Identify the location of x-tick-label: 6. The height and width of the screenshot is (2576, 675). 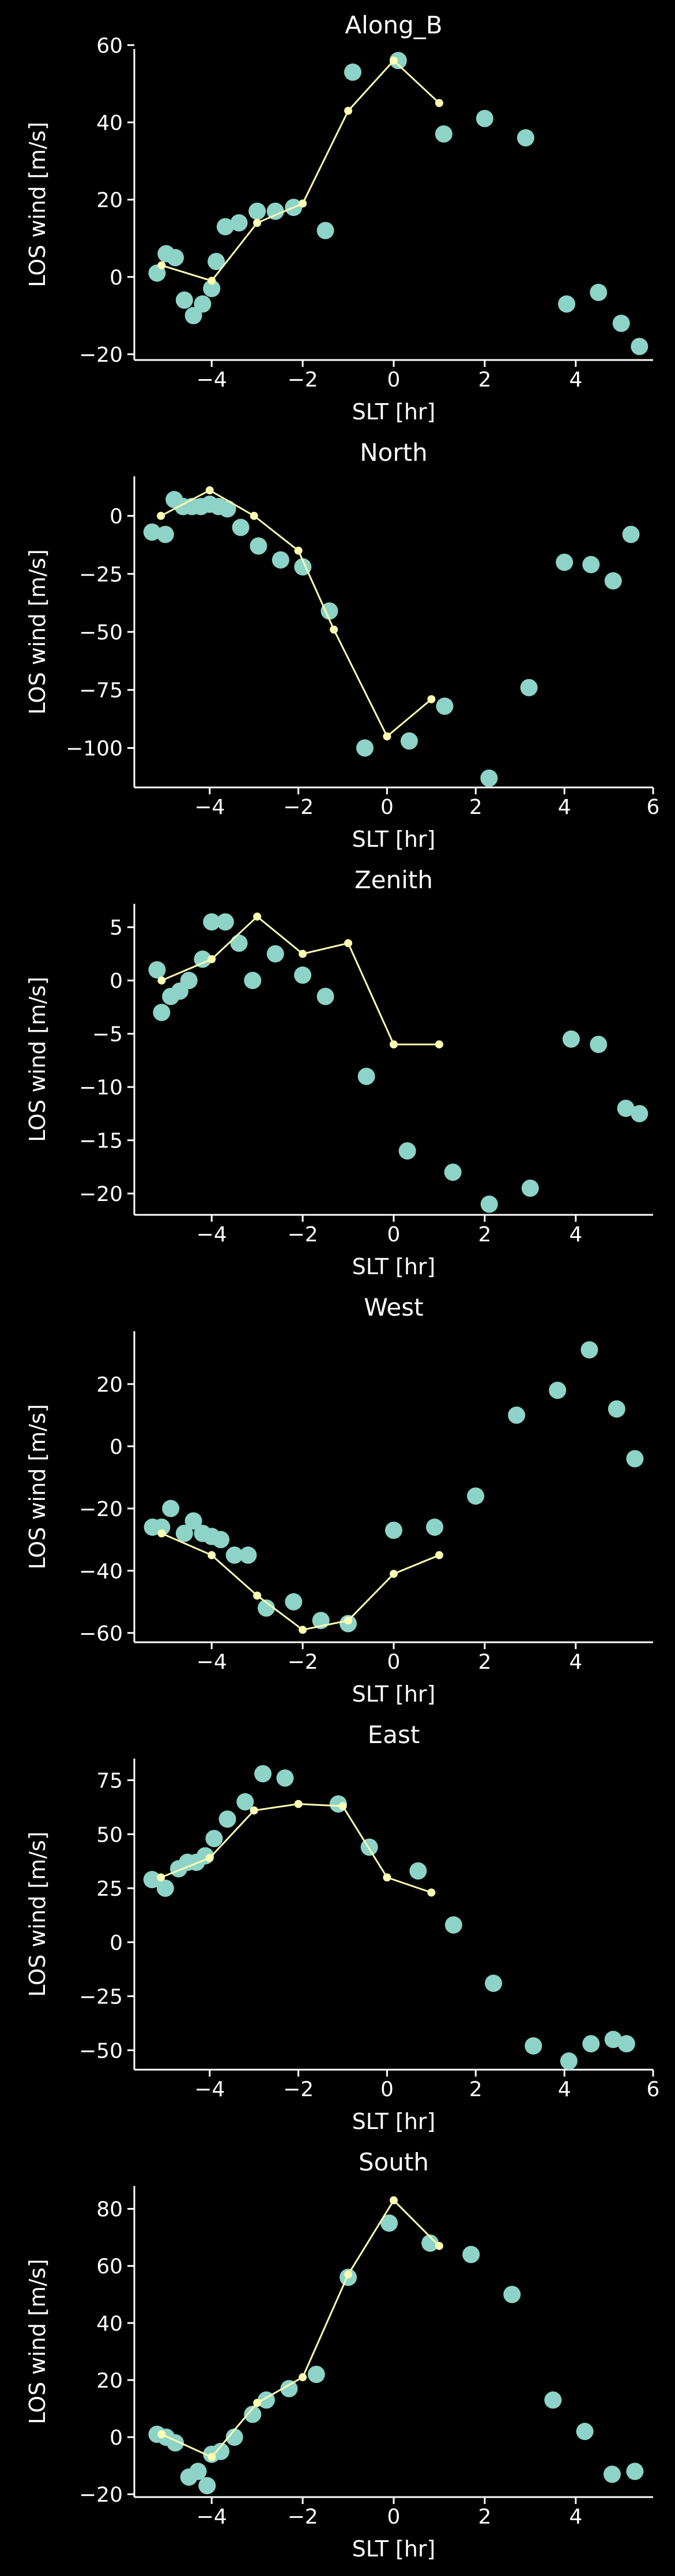
(654, 807).